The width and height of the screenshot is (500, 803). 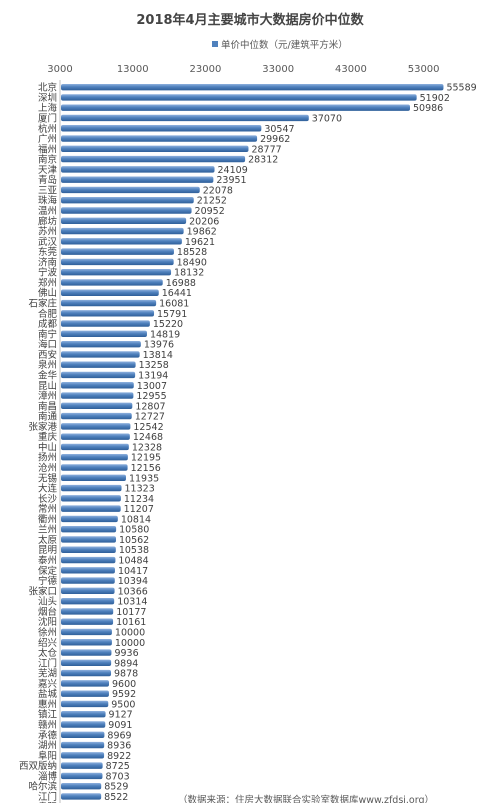 What do you see at coordinates (202, 232) in the screenshot?
I see `value-label: 19862` at bounding box center [202, 232].